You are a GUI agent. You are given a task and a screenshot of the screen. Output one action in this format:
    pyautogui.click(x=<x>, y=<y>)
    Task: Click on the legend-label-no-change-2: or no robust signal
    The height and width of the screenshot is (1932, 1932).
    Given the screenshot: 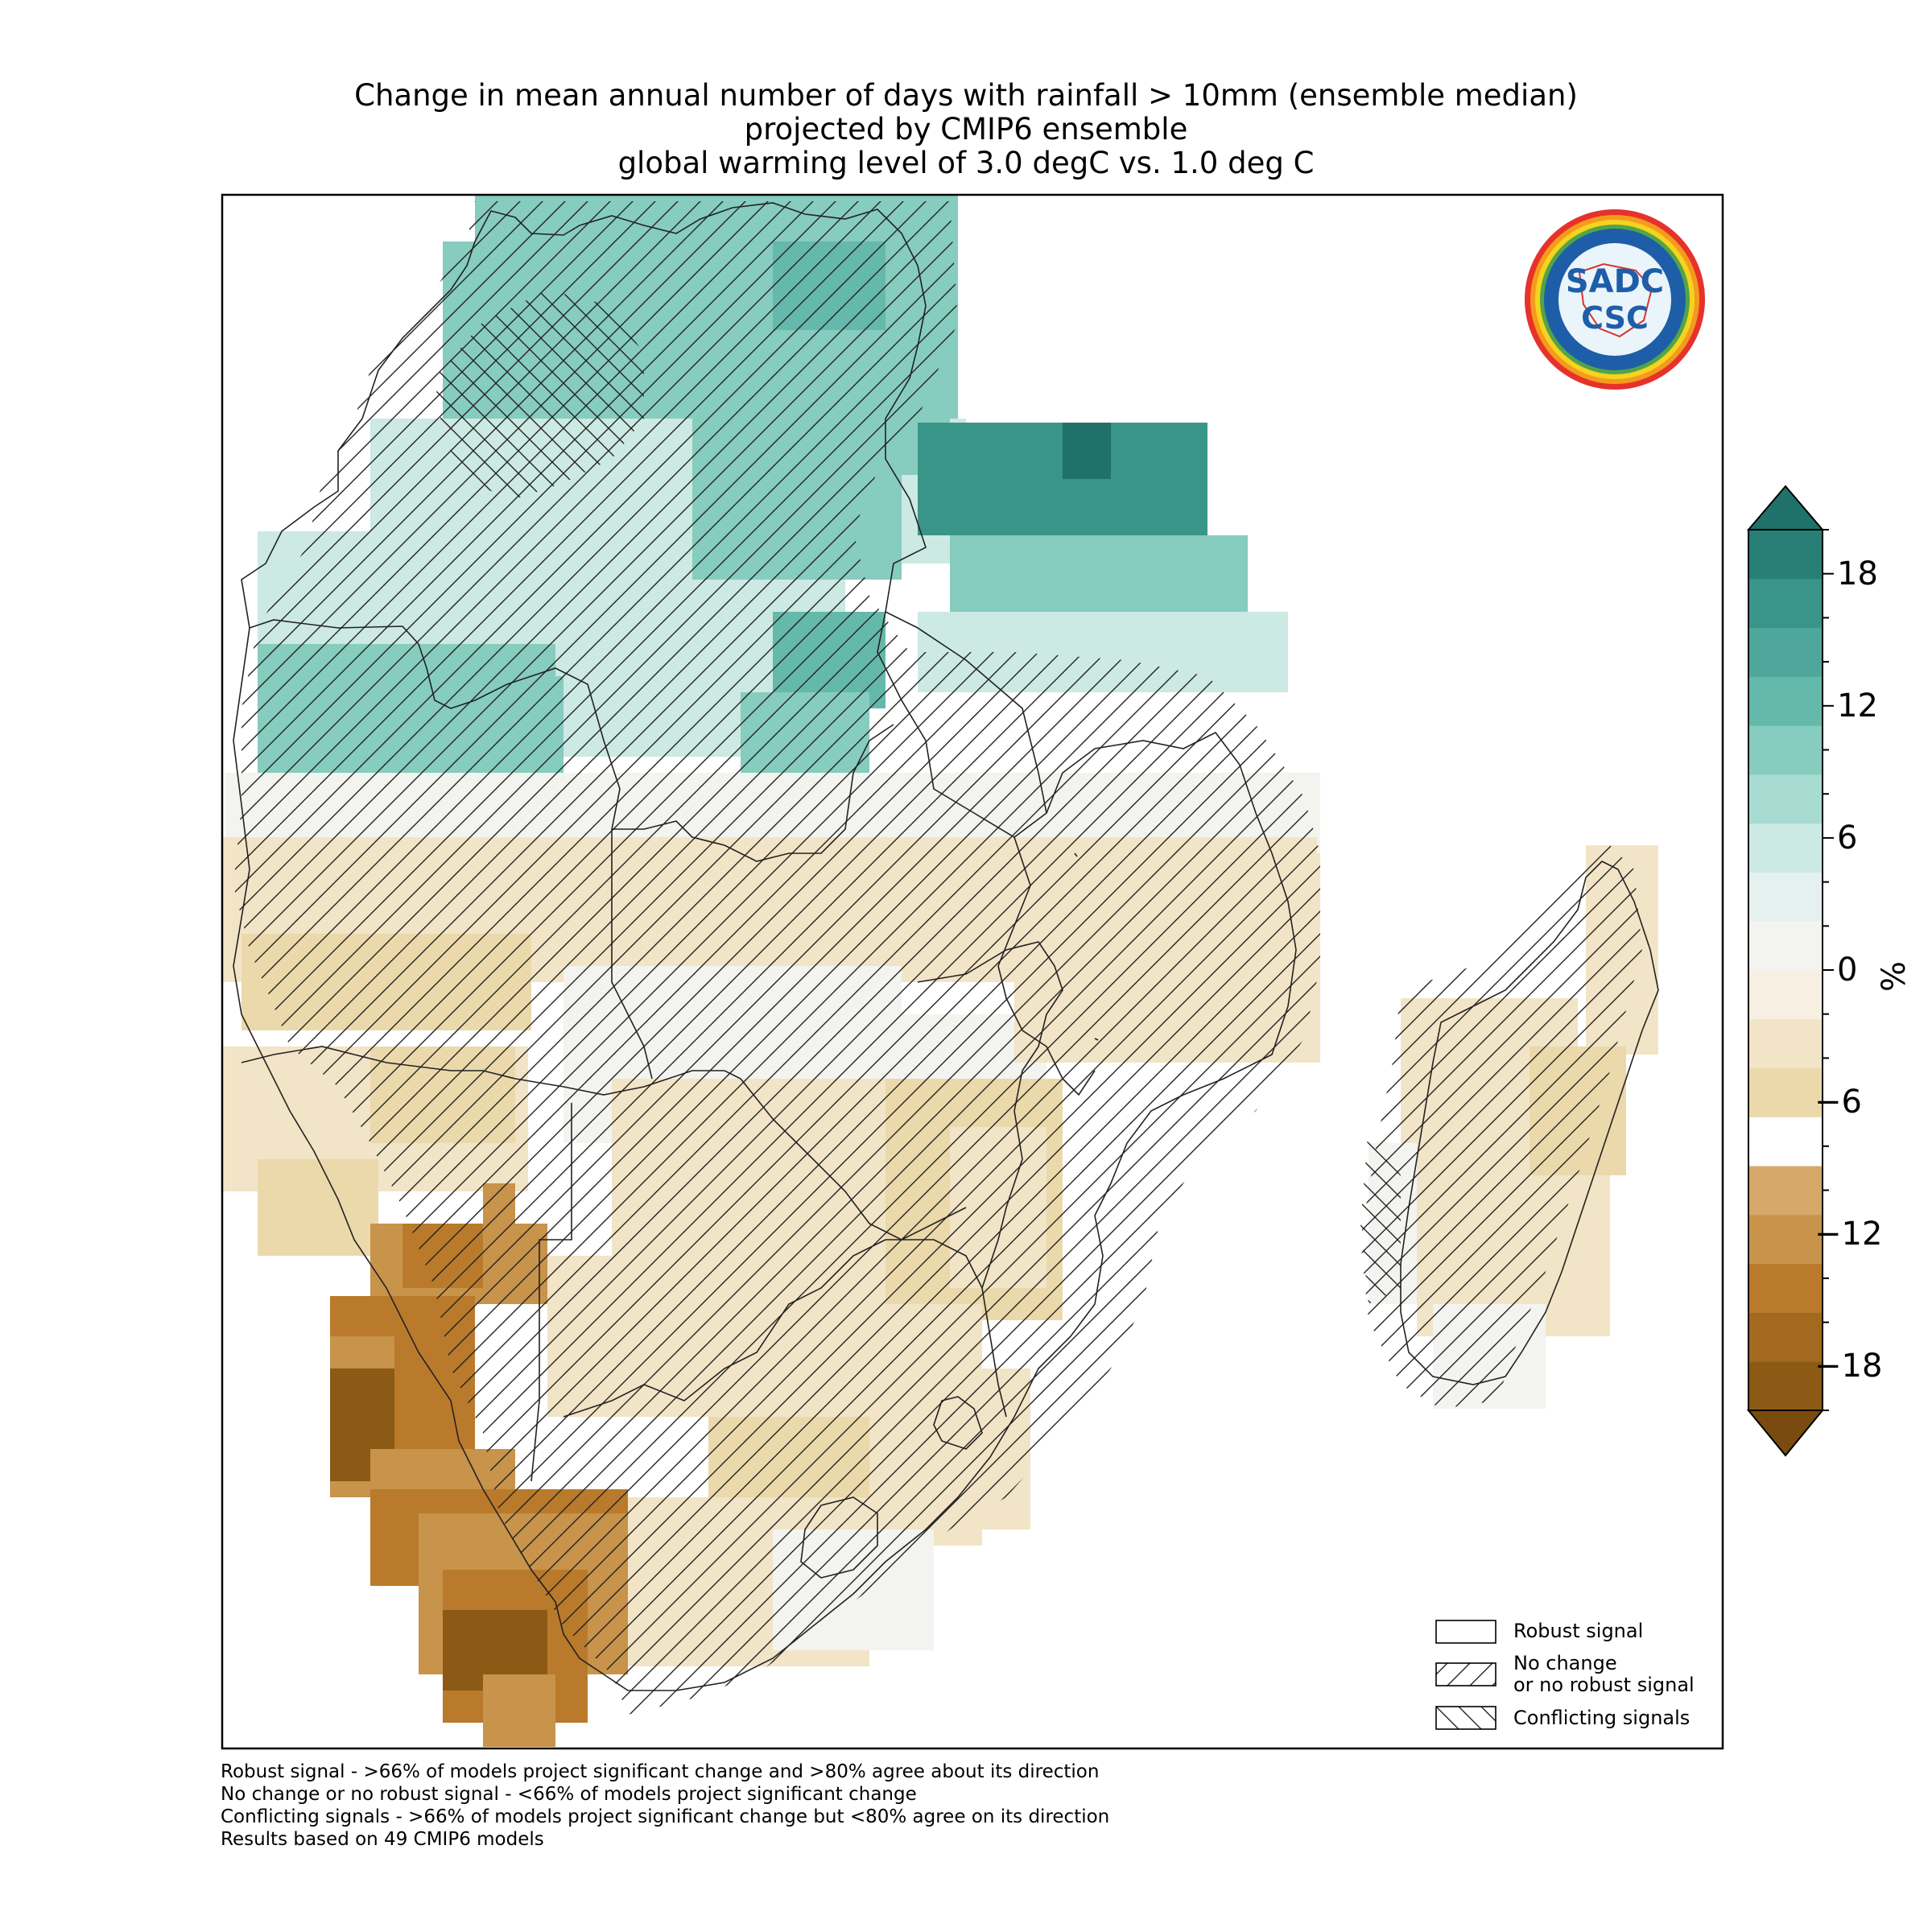 What is the action you would take?
    pyautogui.click(x=1604, y=1685)
    